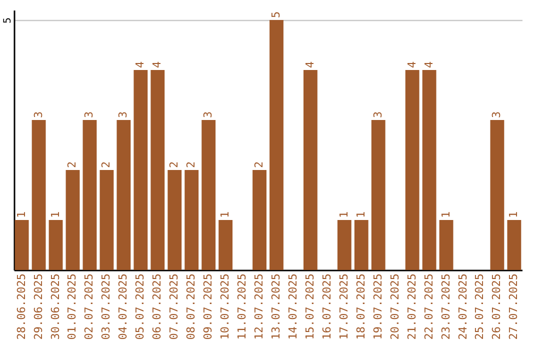 The height and width of the screenshot is (340, 540). What do you see at coordinates (242, 307) in the screenshot?
I see `x-tick-label: 11.07.2025` at bounding box center [242, 307].